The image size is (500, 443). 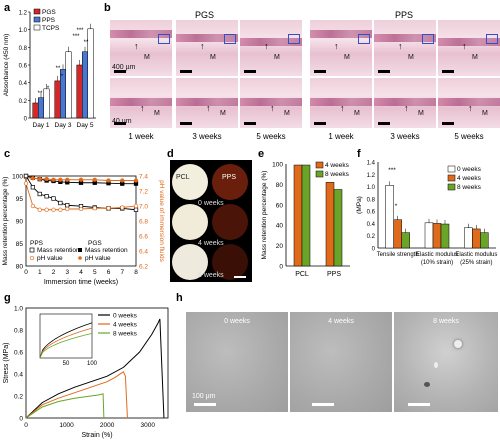 I want to click on inset-frame, so click(x=66, y=336).